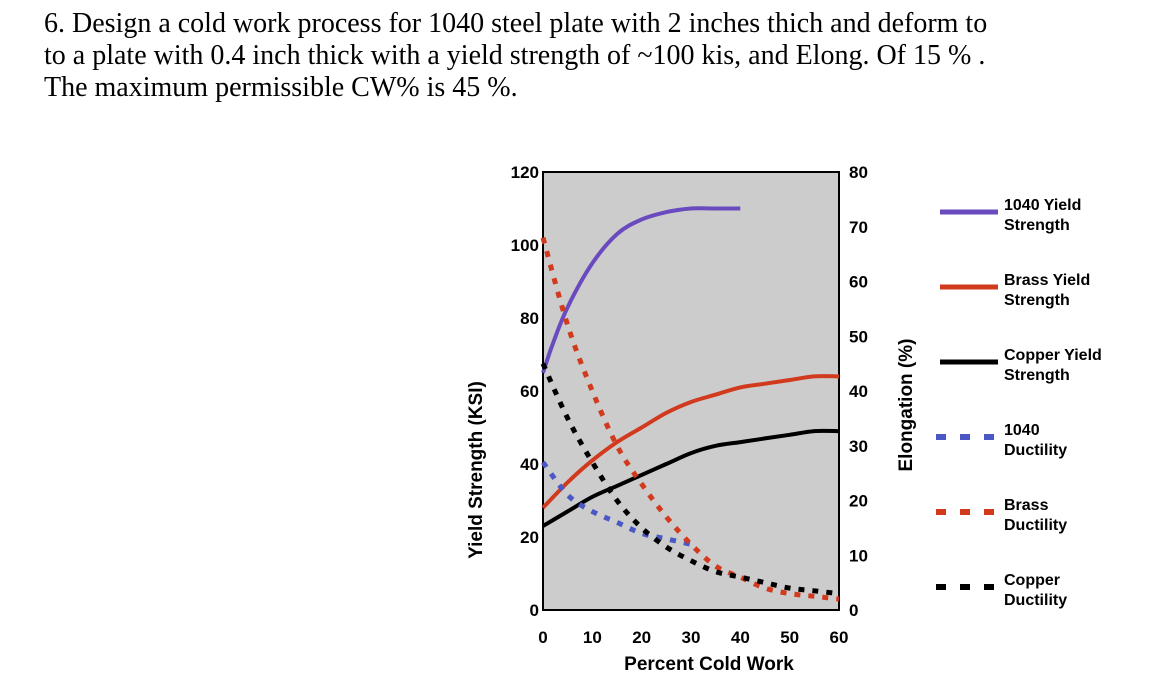 This screenshot has width=1165, height=692. I want to click on y2-axis-label: Elongation (%), so click(906, 405).